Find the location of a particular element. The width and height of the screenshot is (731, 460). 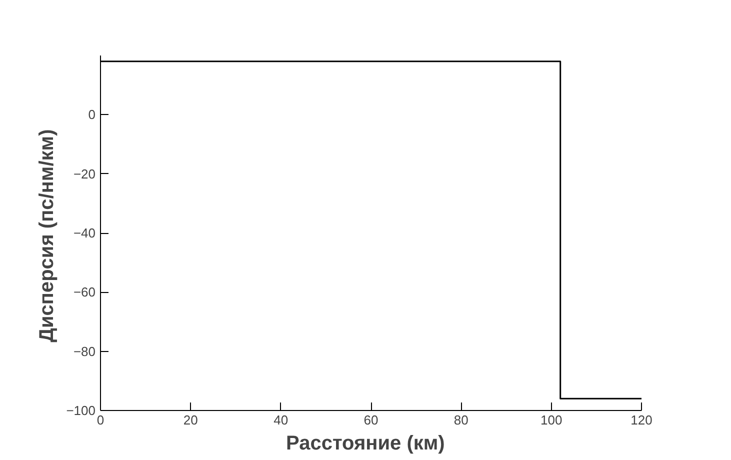

x-axis-title: Расстояние (км) is located at coordinates (365, 443).